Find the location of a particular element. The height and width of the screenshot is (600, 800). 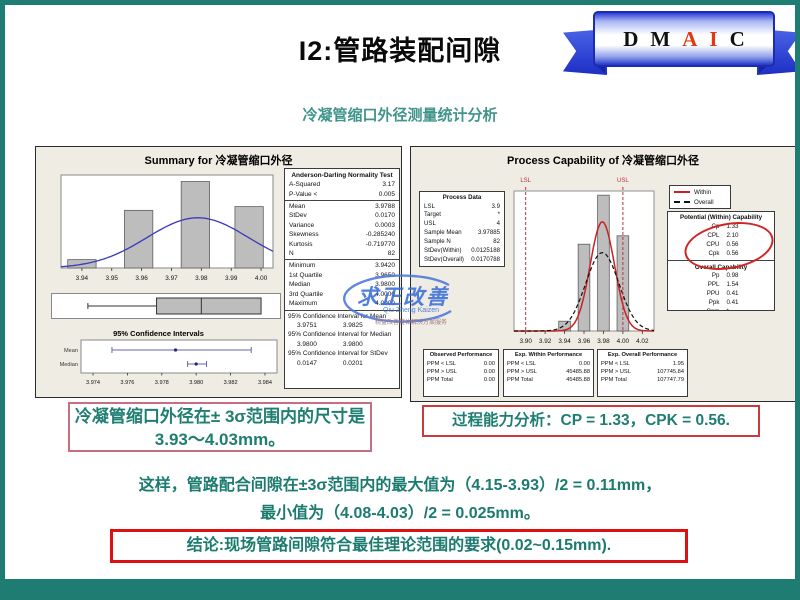

stat-row: PPM < LSL 1.95 is located at coordinates (642, 363).